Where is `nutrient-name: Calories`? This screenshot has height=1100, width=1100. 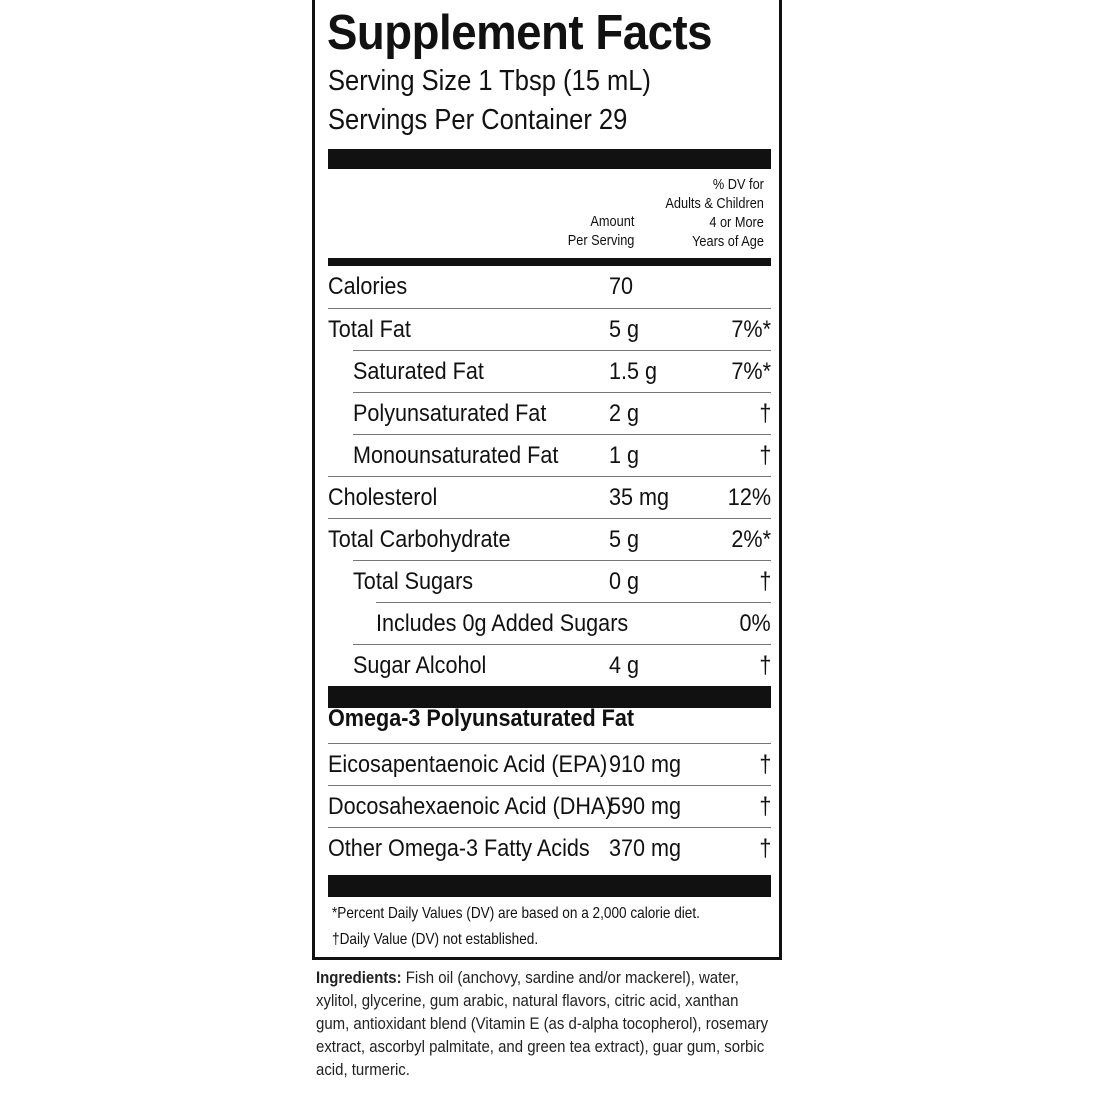 nutrient-name: Calories is located at coordinates (368, 286).